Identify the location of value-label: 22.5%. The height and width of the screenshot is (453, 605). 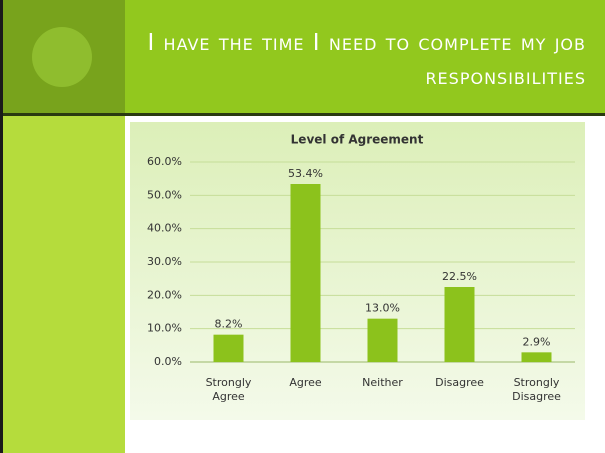
(459, 276).